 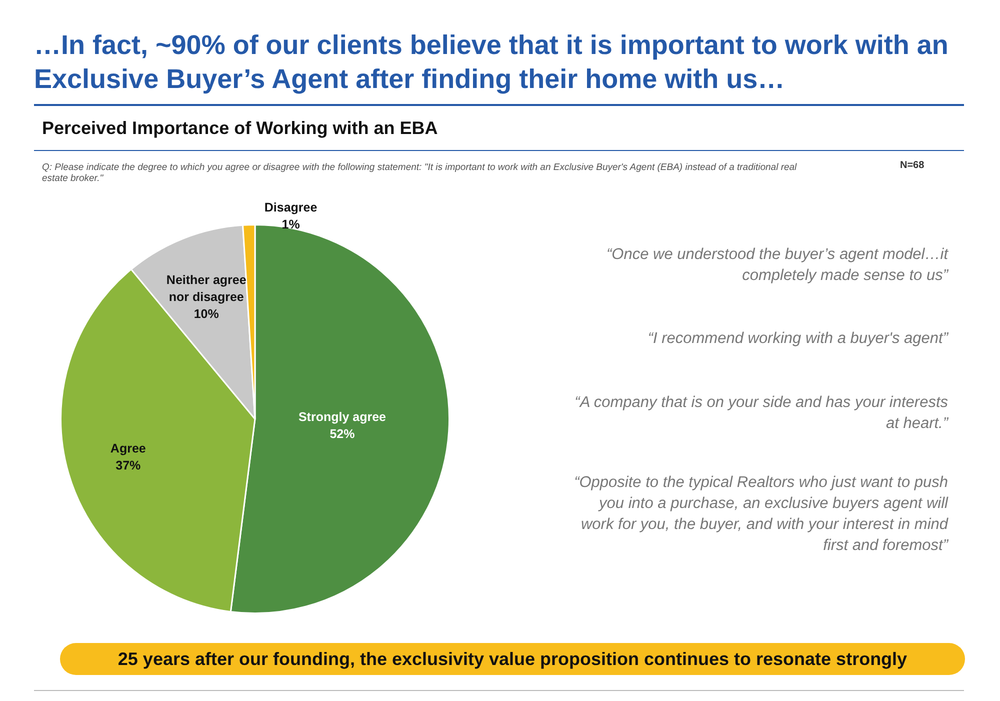 I want to click on text: “A company that is on your side and has your interests at heart.”, so click(x=761, y=413).